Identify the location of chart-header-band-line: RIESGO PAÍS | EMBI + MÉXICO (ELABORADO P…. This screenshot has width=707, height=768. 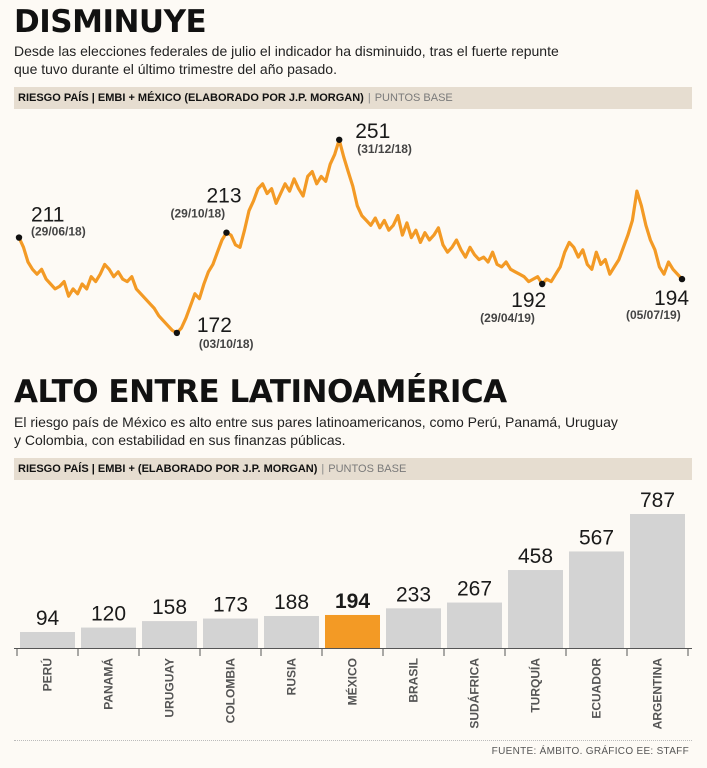
(353, 98).